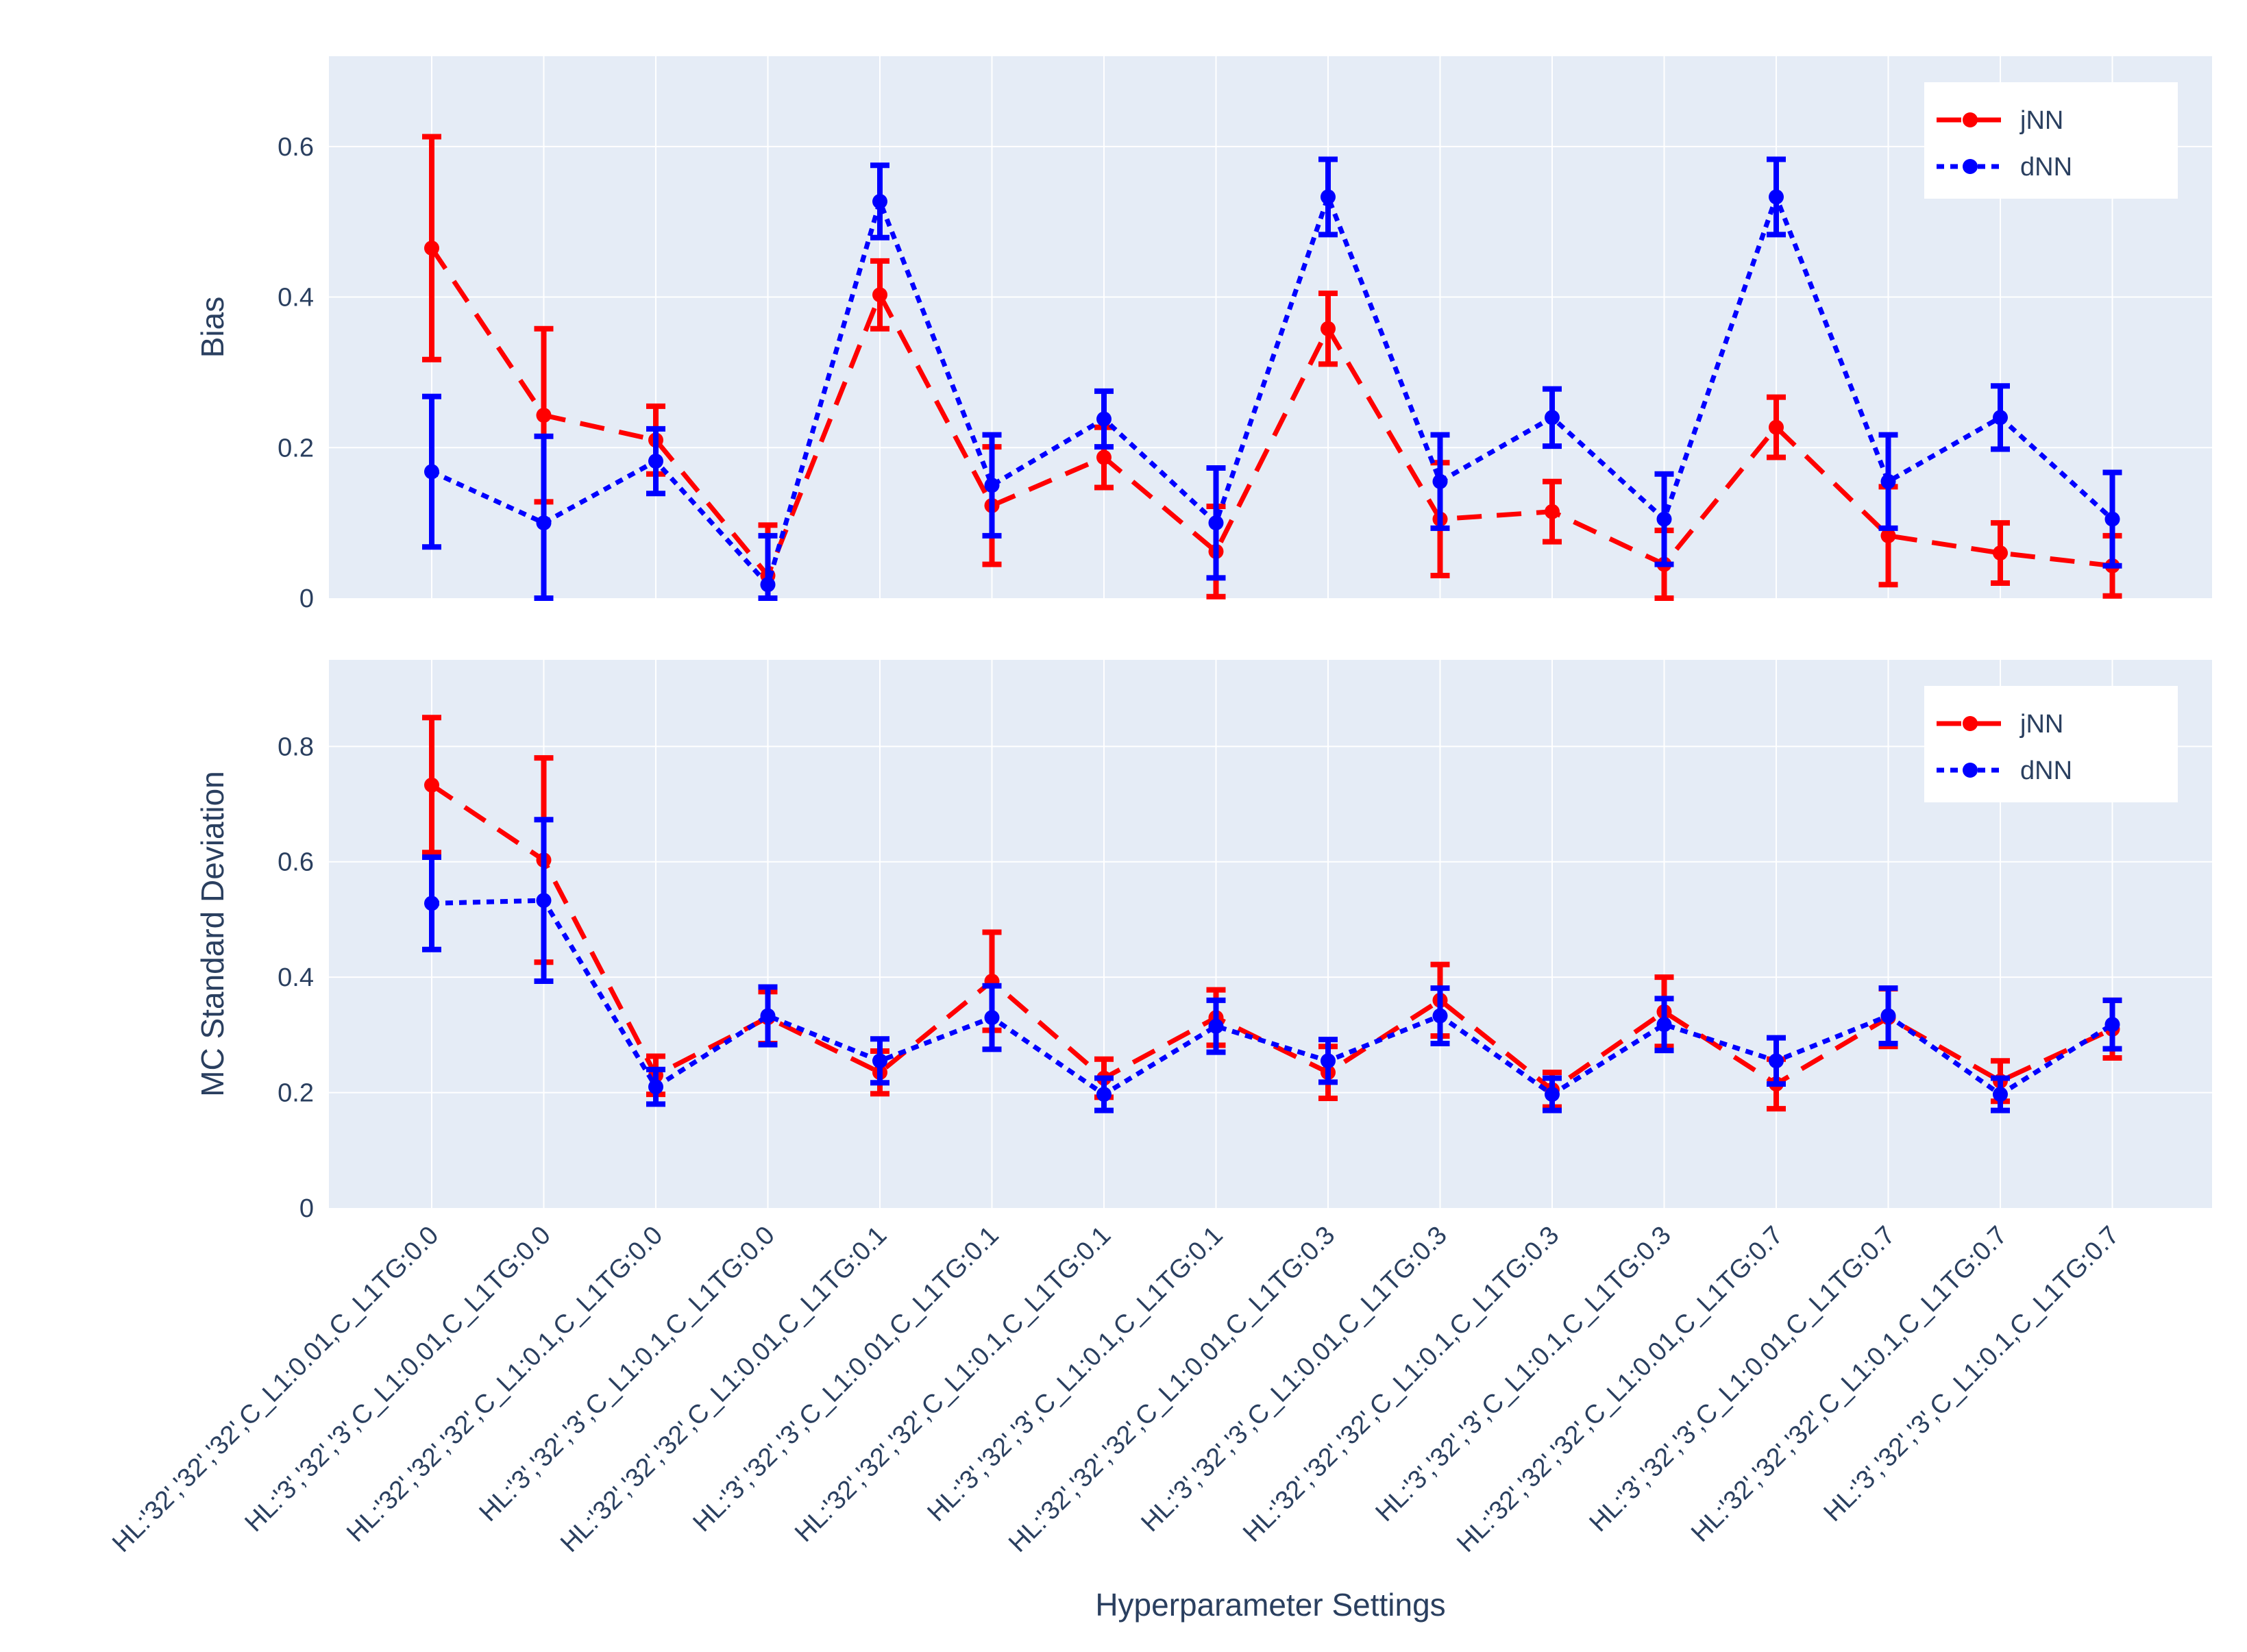 This screenshot has height=1652, width=2247. I want to click on y-axis-title: MC Standard Deviation, so click(212, 934).